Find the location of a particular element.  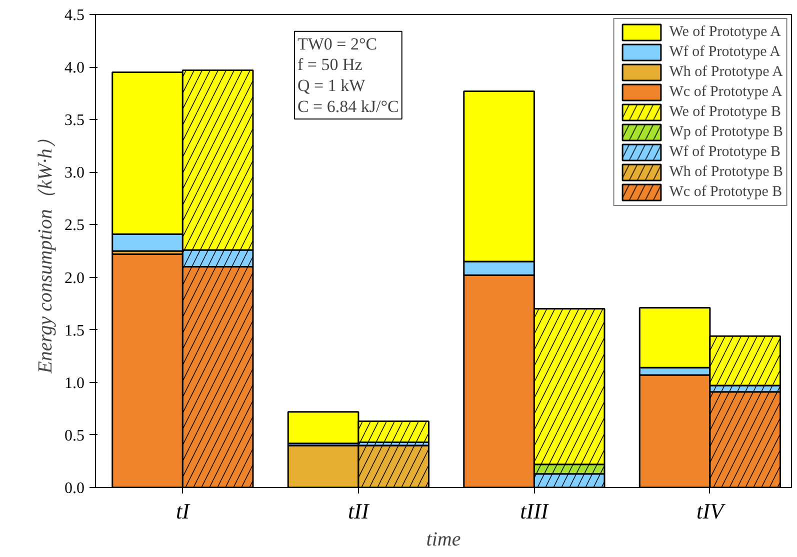

annotation: TW0 = 2°C is located at coordinates (337, 44).